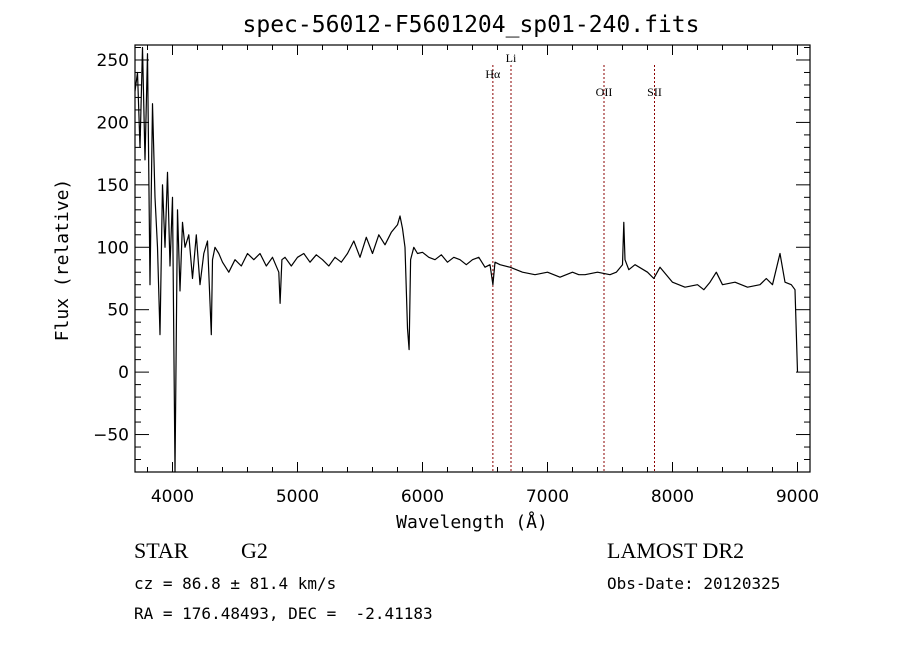 This screenshot has width=900, height=649. Describe the element at coordinates (283, 613) in the screenshot. I see `coordinates-info: RA = 176.48493, DEC = -2.41183` at that location.